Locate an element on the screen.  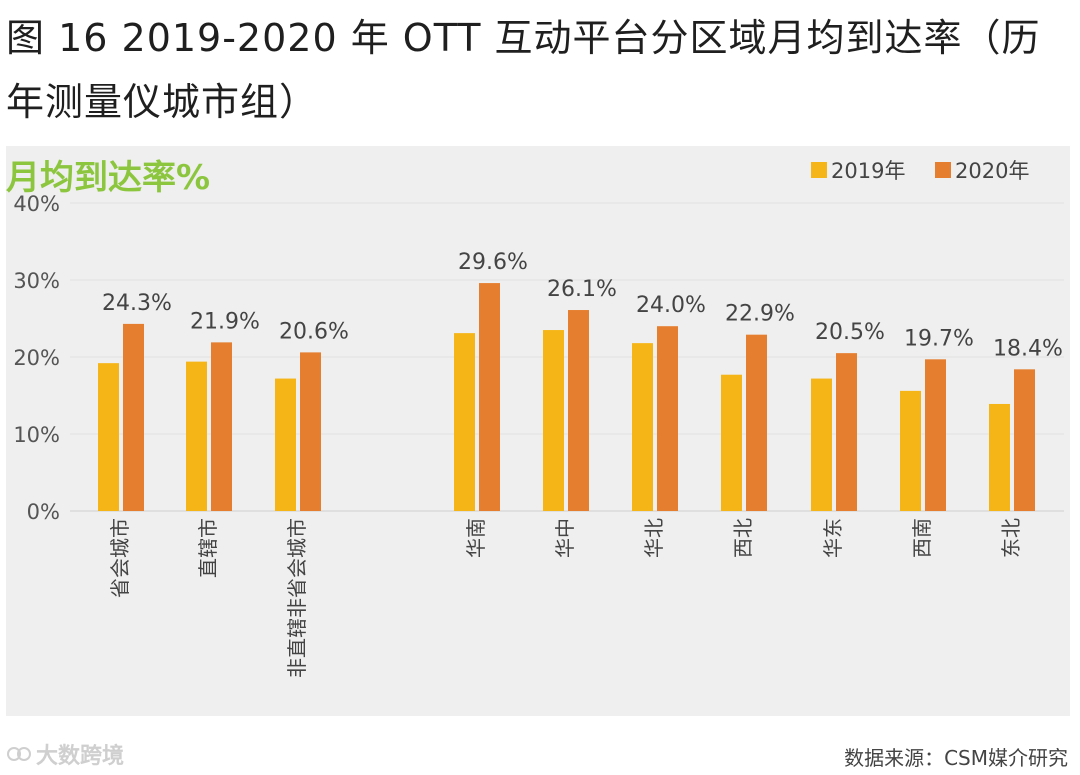
category-label: 省会城市 is located at coordinates (120, 558).